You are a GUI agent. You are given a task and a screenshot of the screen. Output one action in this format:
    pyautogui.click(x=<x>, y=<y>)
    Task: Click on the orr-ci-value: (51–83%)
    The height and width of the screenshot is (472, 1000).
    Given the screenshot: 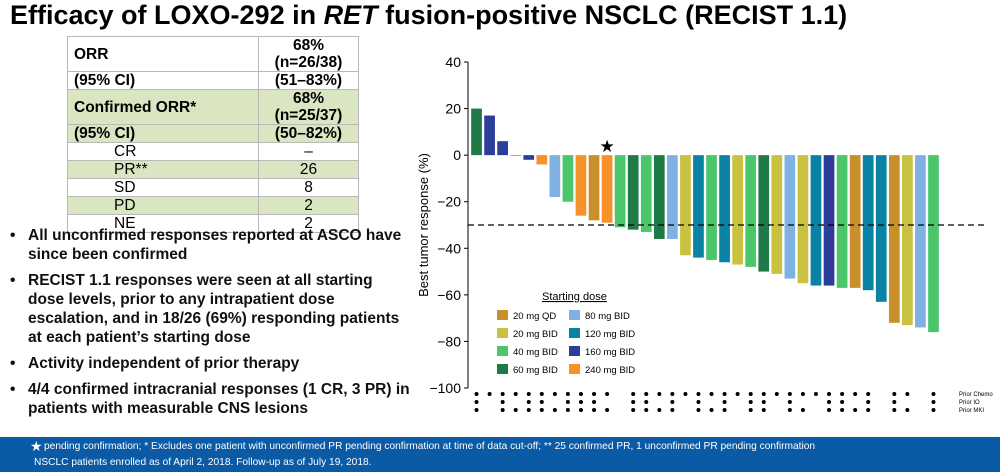 What is the action you would take?
    pyautogui.click(x=308, y=80)
    